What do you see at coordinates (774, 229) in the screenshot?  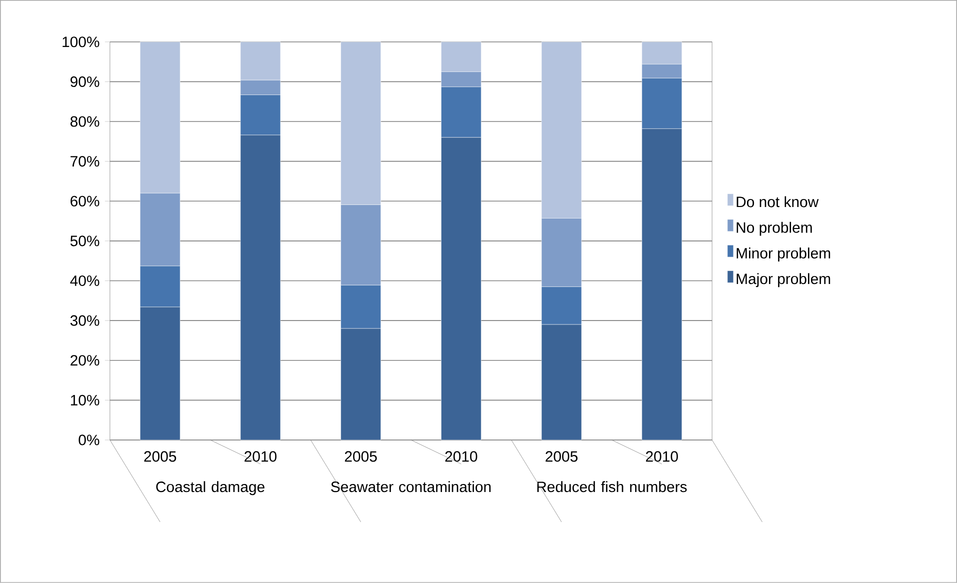 I see `legend-label: No problem` at bounding box center [774, 229].